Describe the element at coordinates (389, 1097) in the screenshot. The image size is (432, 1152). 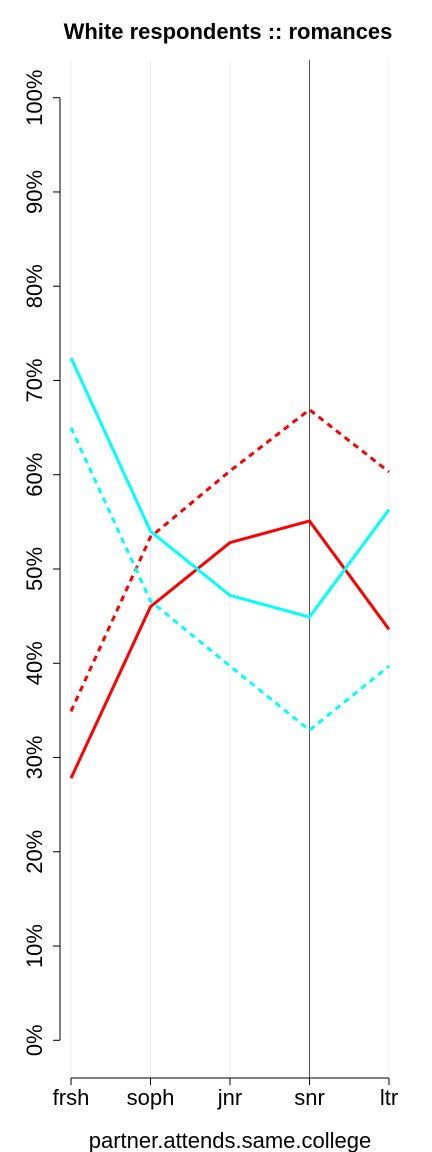
I see `x-tick-label: ltr` at that location.